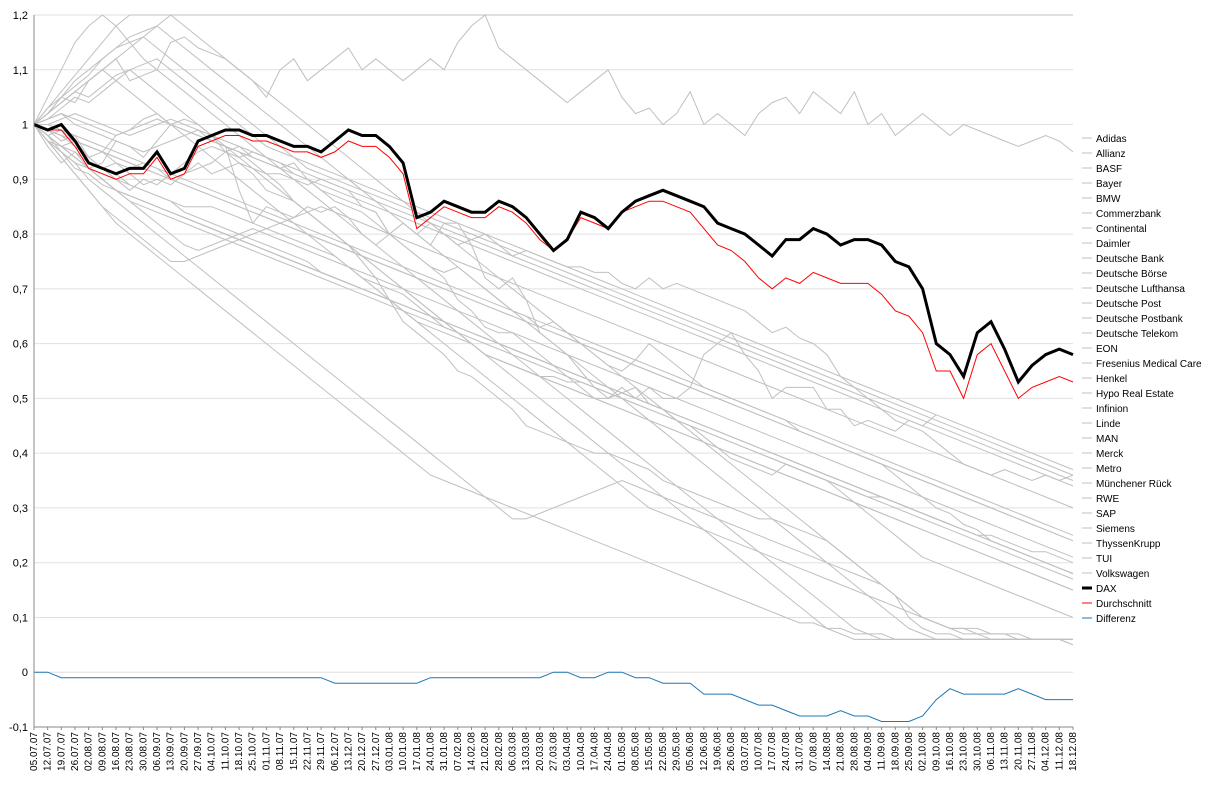 Image resolution: width=1220 pixels, height=786 pixels. I want to click on legend-label: Hypo Real Estate, so click(1135, 394).